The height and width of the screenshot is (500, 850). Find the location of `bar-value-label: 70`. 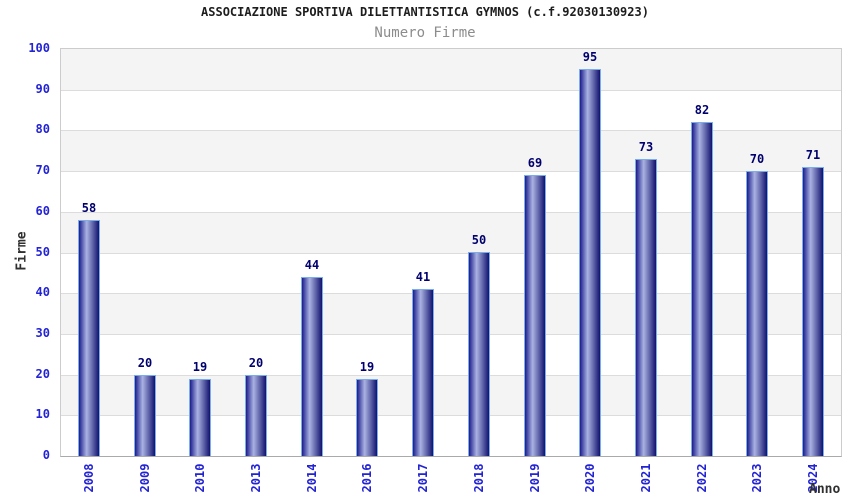

bar-value-label: 70 is located at coordinates (757, 159).